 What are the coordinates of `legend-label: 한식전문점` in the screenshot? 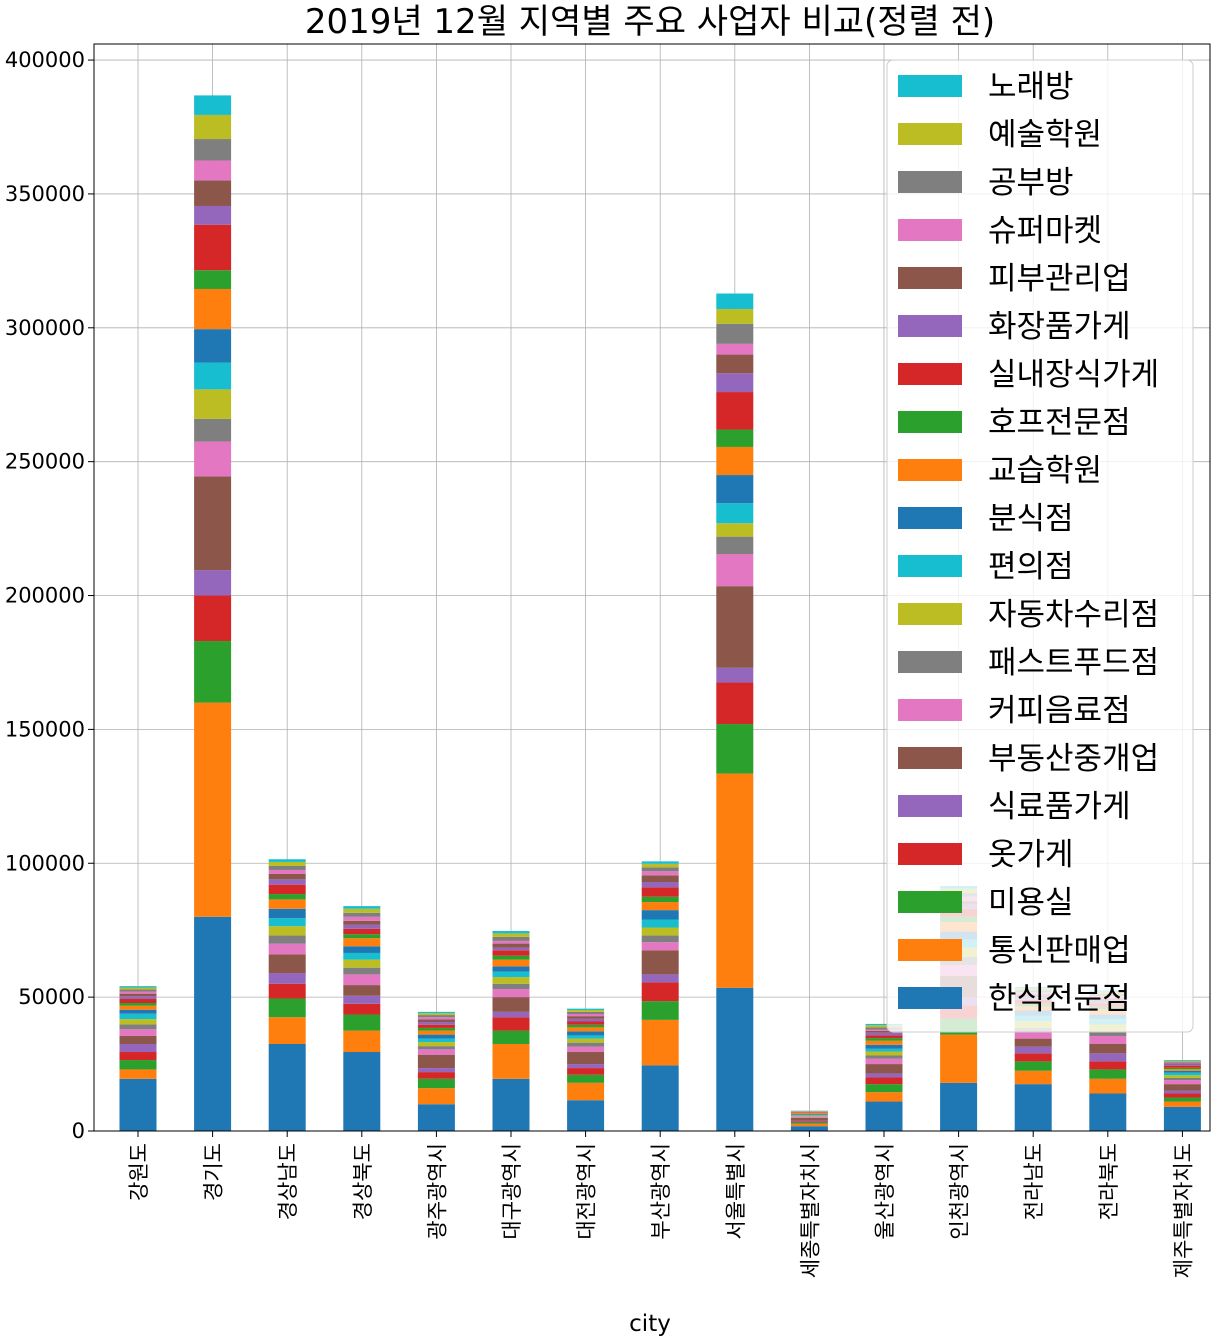 It's located at (1059, 999).